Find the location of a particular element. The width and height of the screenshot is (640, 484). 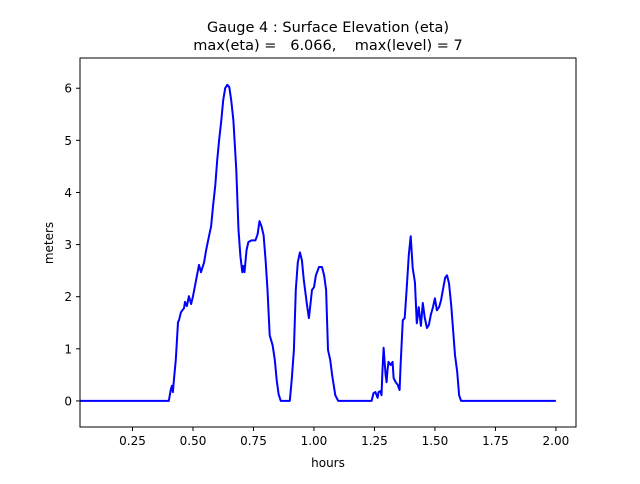

x-tick-label: 1.00 is located at coordinates (314, 441).